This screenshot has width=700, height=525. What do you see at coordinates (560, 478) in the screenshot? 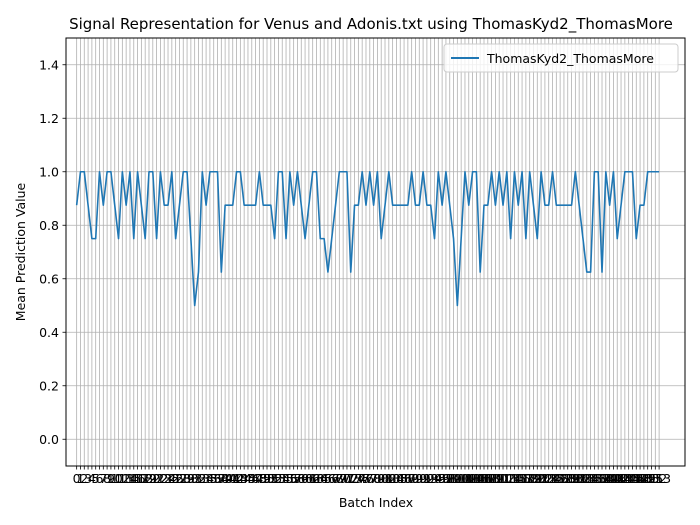
I see `x-tick-label: 127` at bounding box center [560, 478].